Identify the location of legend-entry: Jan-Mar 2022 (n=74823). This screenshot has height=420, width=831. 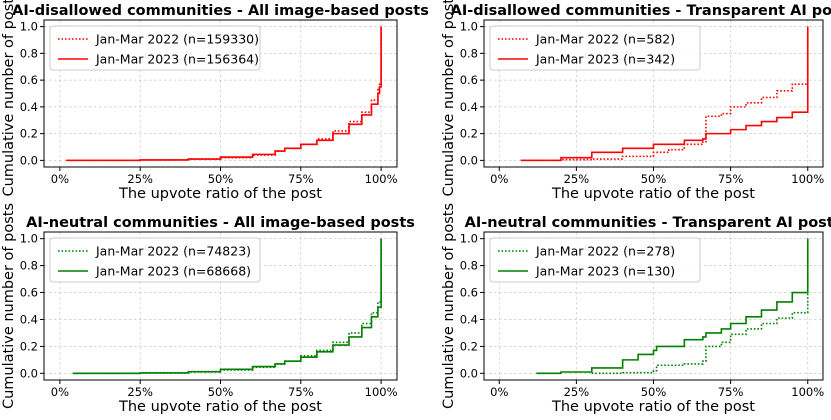
(173, 251).